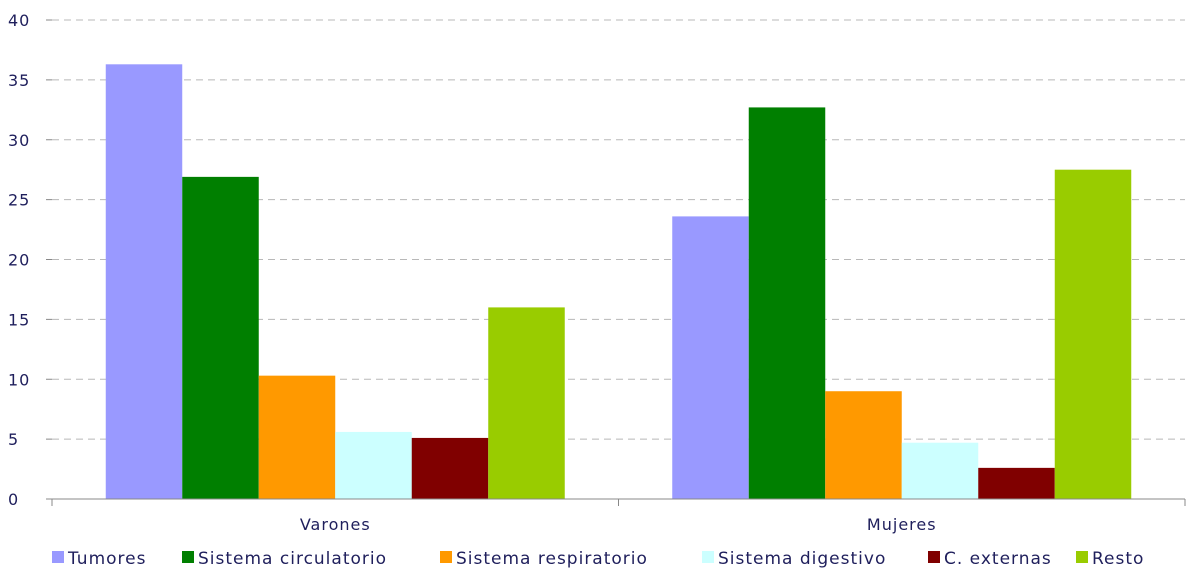  I want to click on x-tick-label: Mujeres, so click(902, 524).